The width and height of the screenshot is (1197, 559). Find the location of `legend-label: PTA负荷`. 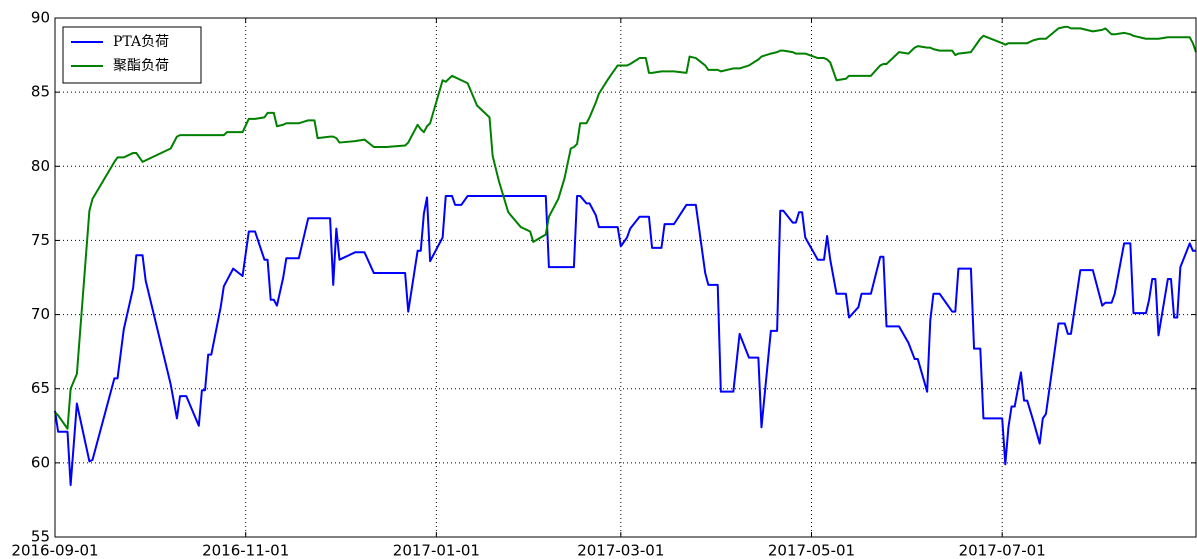

legend-label: PTA负荷 is located at coordinates (141, 42).